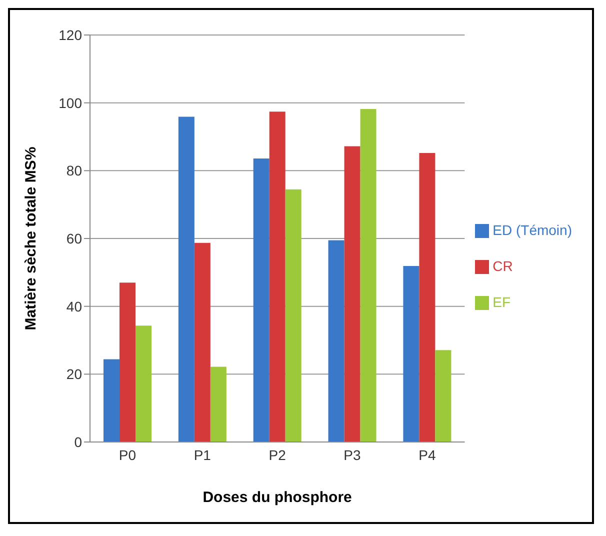 This screenshot has height=536, width=606. What do you see at coordinates (532, 230) in the screenshot?
I see `legend-label: ED (Témoin)` at bounding box center [532, 230].